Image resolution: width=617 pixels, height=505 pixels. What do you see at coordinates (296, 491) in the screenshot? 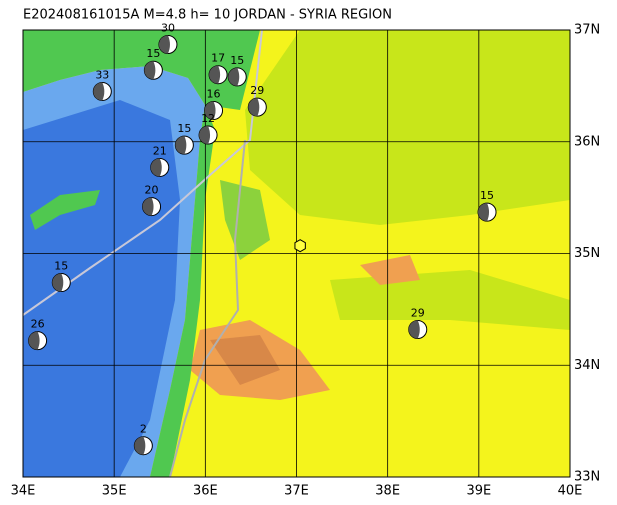
I see `x-tick-label: 37E` at bounding box center [296, 491].